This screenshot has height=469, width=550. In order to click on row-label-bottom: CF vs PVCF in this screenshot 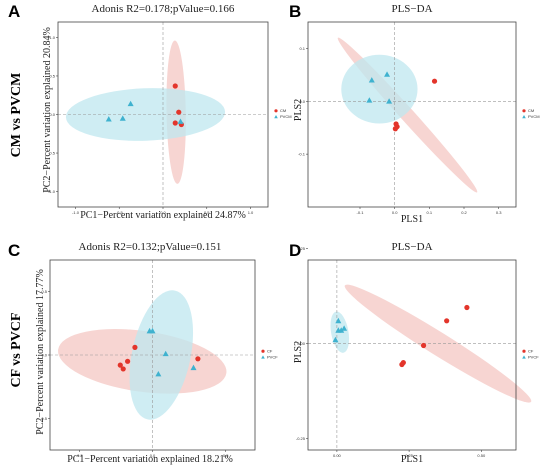, I will do `click(16, 350)`.